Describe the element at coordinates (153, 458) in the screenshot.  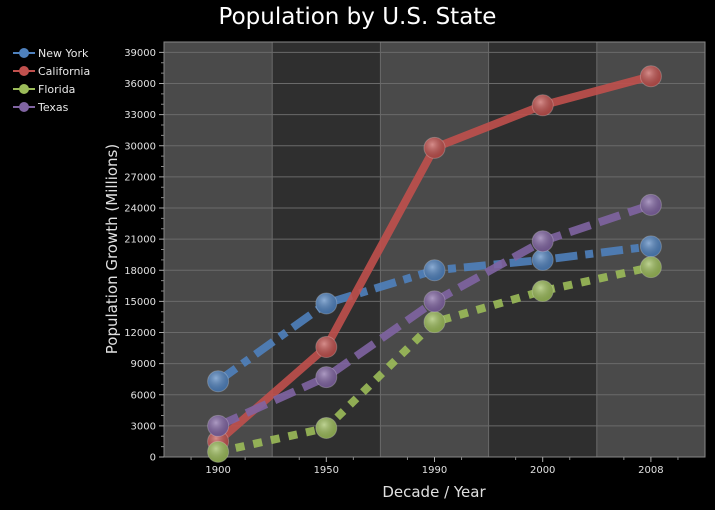
I see `y-tick-label: 0` at that location.